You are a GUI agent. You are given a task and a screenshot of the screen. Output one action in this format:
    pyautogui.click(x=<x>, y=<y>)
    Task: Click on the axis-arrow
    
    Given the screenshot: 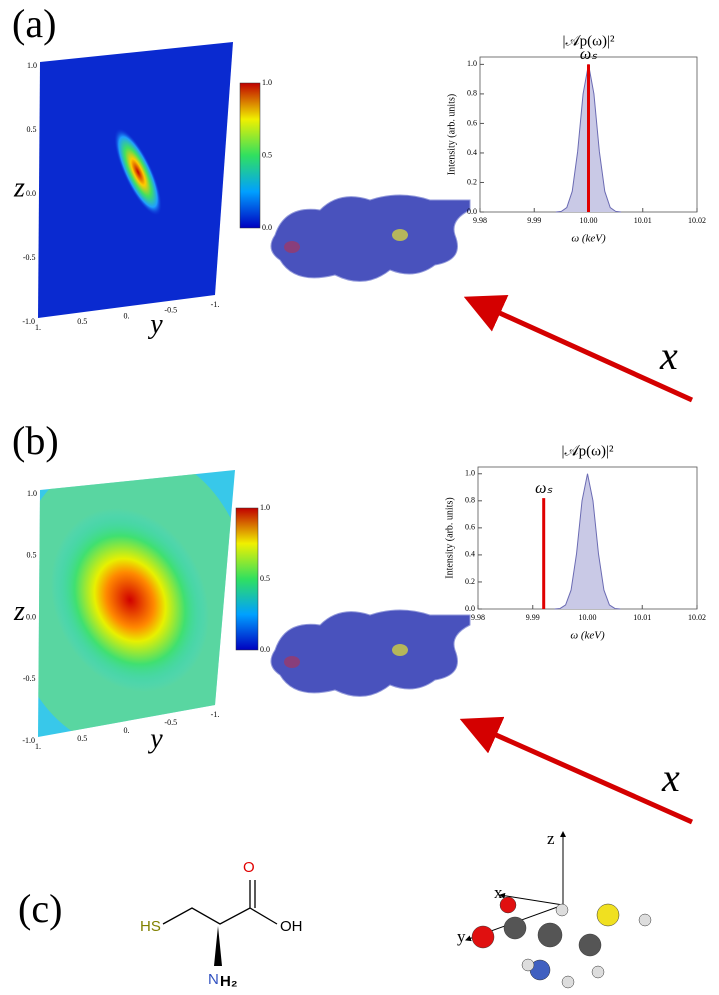 What is the action you would take?
    pyautogui.click(x=531, y=899)
    